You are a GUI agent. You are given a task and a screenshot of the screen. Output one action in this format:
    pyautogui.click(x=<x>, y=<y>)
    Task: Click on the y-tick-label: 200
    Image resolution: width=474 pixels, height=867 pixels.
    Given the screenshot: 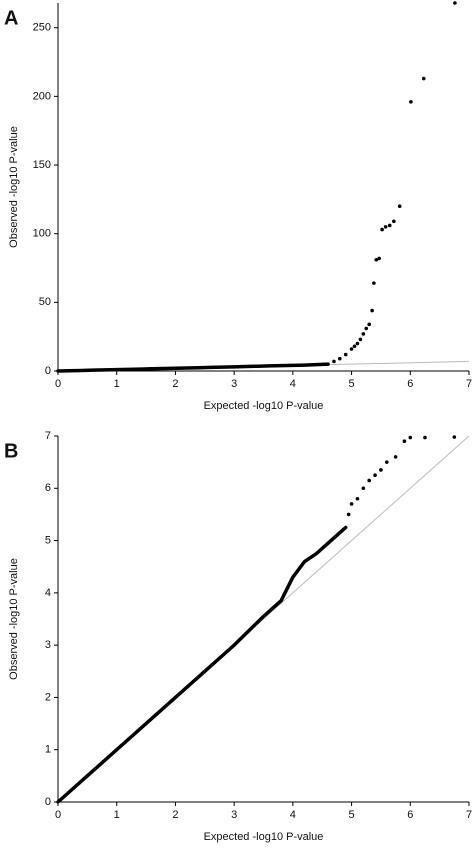 What is the action you would take?
    pyautogui.click(x=42, y=96)
    